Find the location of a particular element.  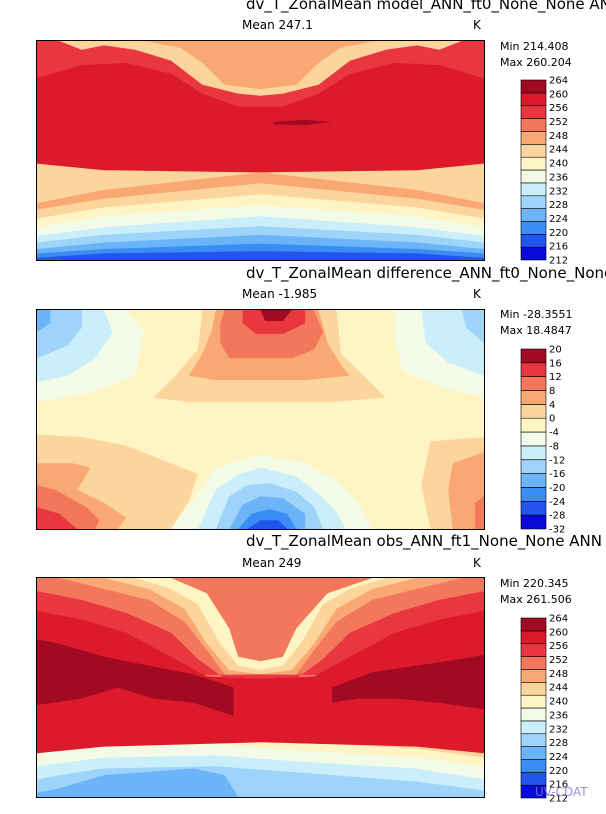

uvcdat-logo-text: UV-CDAT is located at coordinates (561, 792).